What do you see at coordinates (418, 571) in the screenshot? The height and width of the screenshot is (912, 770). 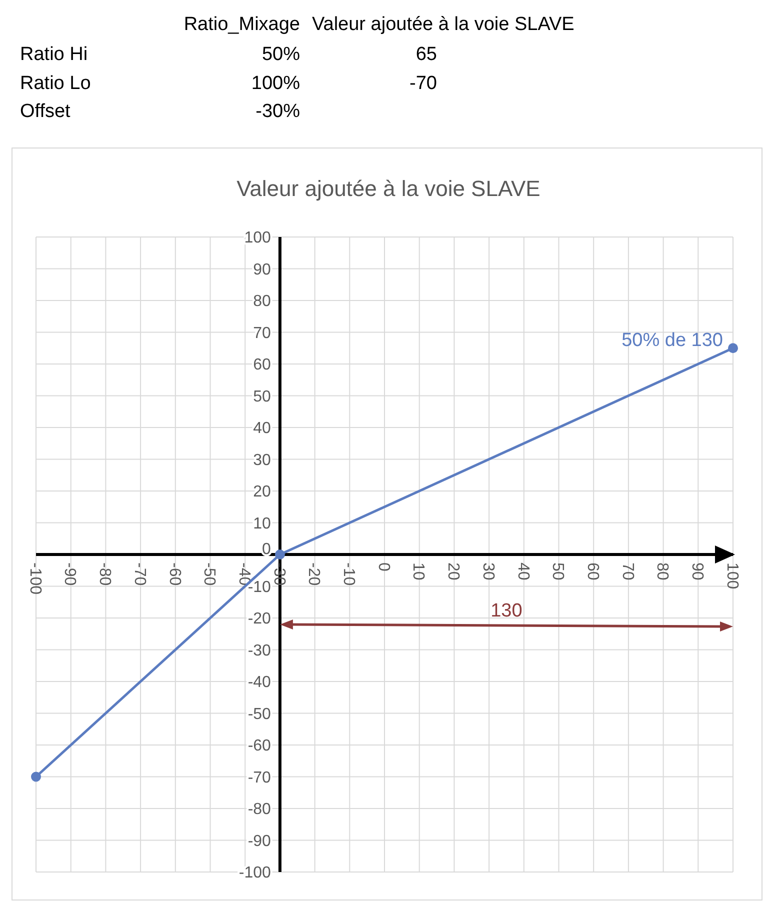 I see `x-tick-label: 10` at bounding box center [418, 571].